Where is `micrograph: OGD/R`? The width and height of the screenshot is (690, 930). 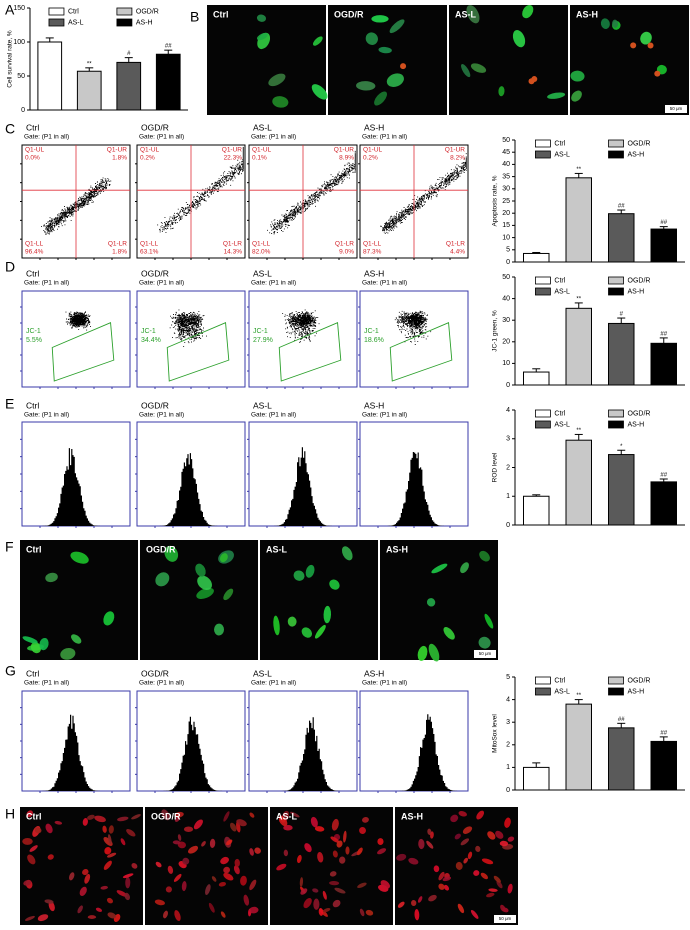
micrograph: OGD/R is located at coordinates (206, 866).